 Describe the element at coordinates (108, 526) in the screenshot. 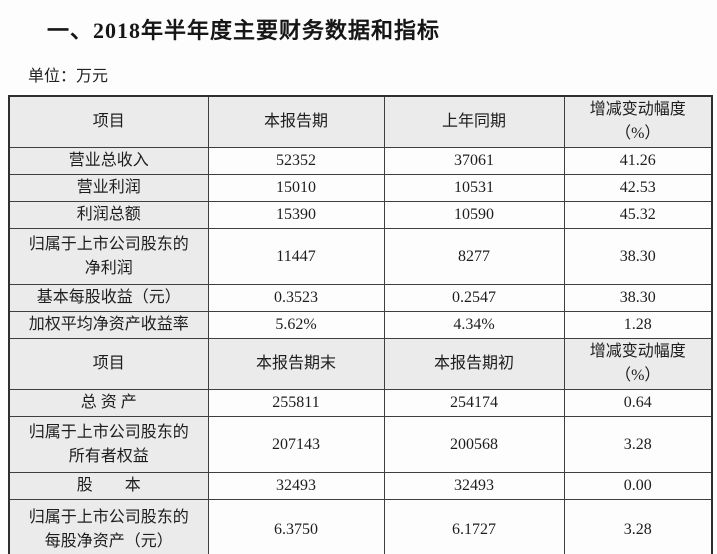

I see `row-label-cell: 归属于上市公司股东的 每股净资产（元）` at that location.